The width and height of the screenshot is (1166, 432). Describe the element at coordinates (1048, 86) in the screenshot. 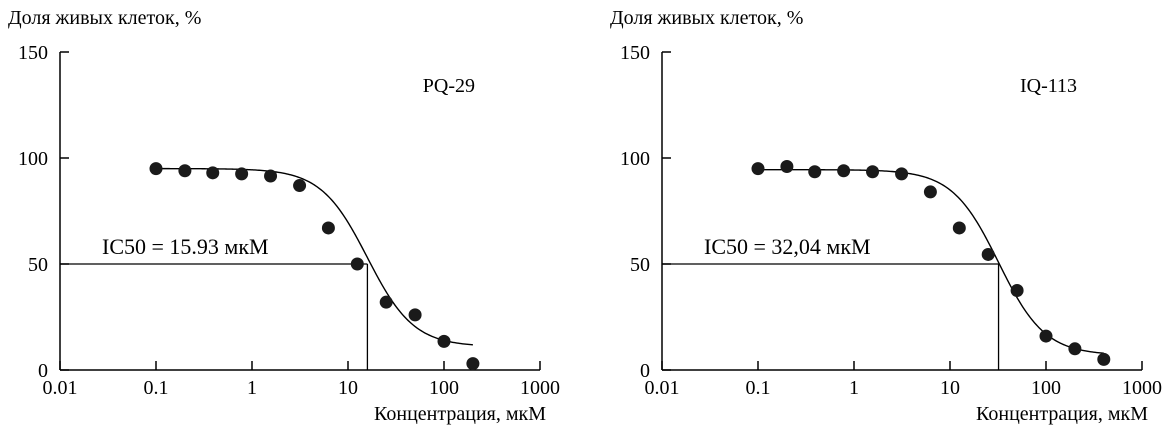

I see `compound-label: IQ-113` at that location.